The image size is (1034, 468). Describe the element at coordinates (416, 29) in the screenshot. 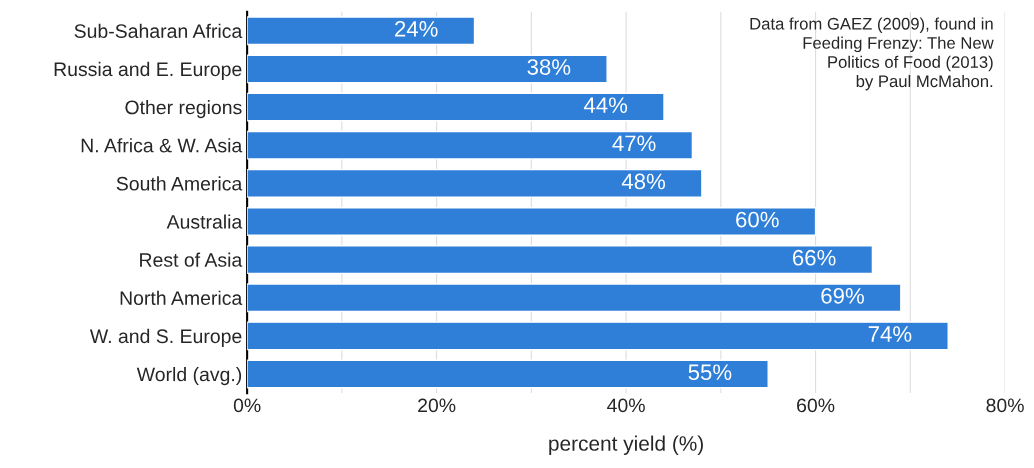

I see `data-label: 24%` at that location.